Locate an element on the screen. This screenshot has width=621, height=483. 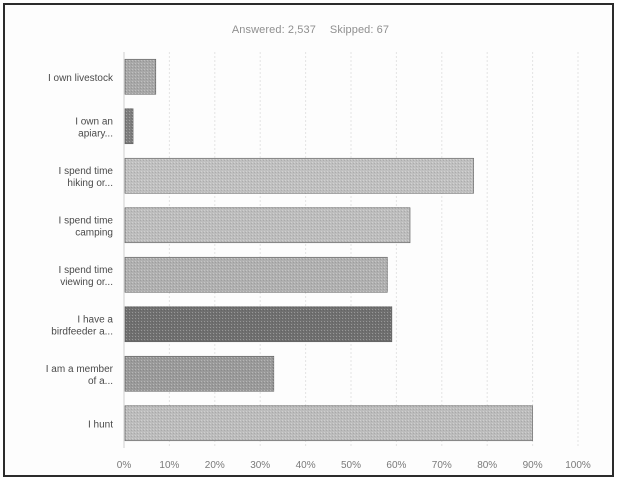
category-label: I have a is located at coordinates (95, 319).